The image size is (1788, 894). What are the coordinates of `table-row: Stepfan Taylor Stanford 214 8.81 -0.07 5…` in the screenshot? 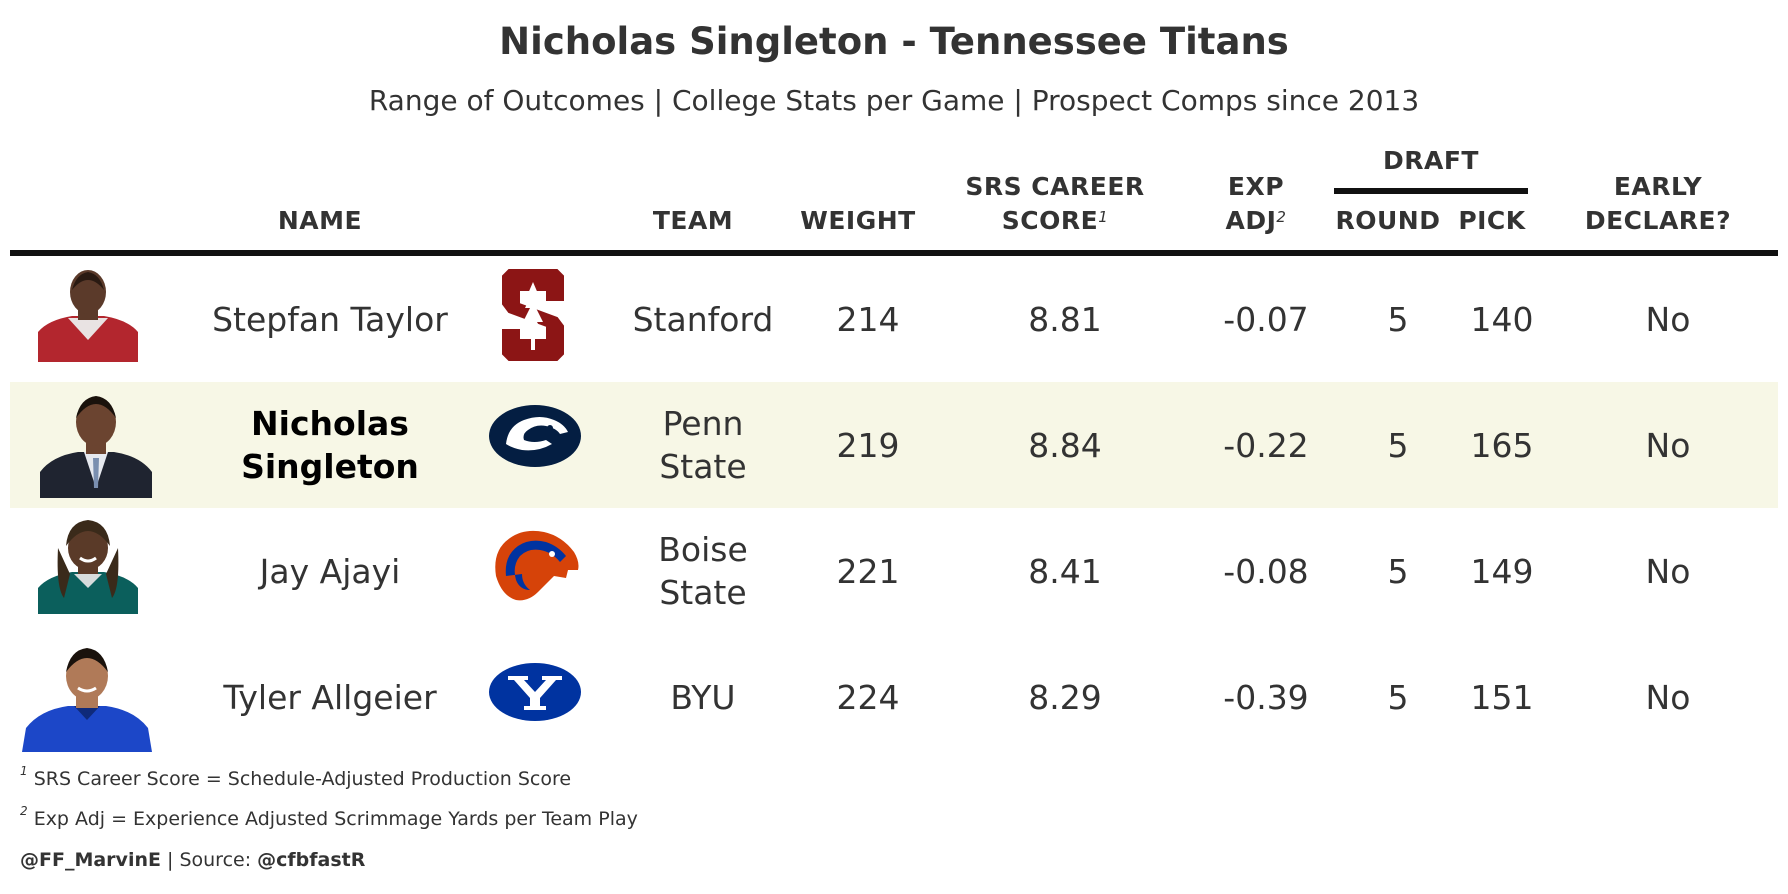 It's located at (894, 319).